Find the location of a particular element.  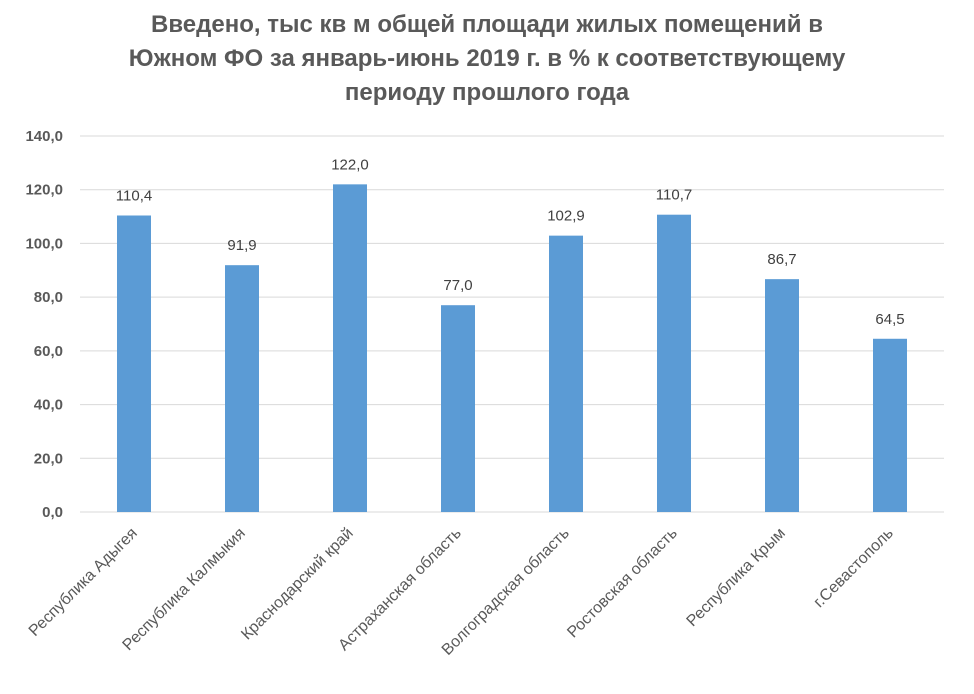

y-tick-label: 120,0 is located at coordinates (44, 190).